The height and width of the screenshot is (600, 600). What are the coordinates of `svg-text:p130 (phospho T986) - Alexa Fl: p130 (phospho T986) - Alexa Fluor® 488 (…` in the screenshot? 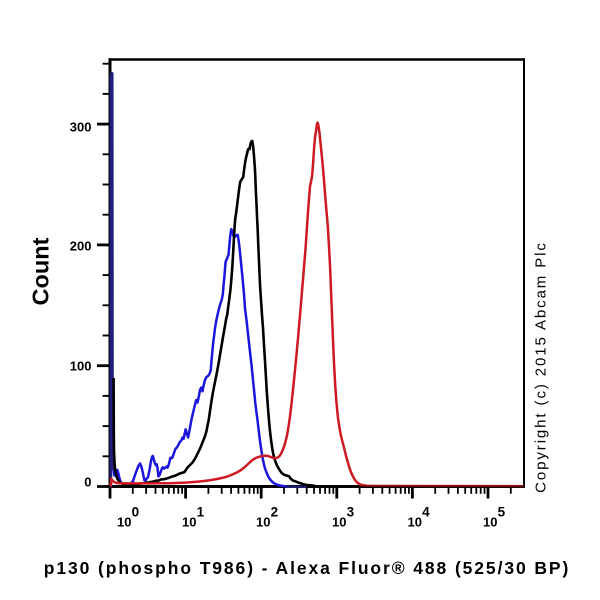 It's located at (307, 568).